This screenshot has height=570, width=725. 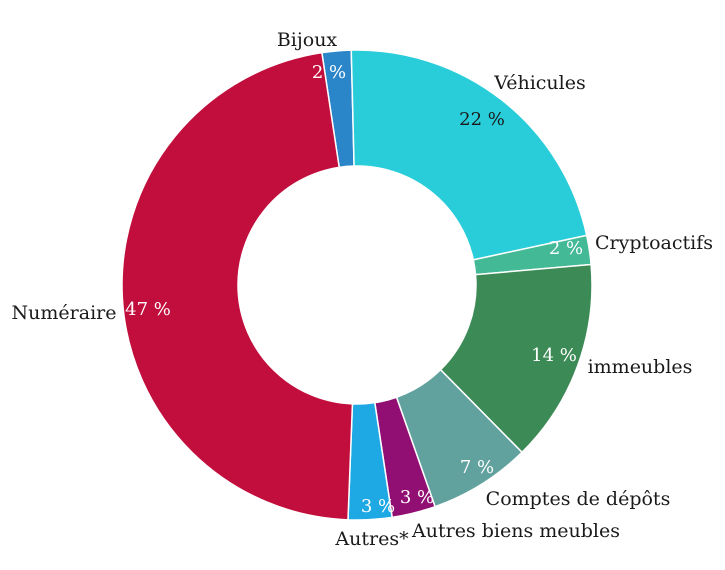 What do you see at coordinates (539, 83) in the screenshot?
I see `category-label-vehicules: Véhicules` at bounding box center [539, 83].